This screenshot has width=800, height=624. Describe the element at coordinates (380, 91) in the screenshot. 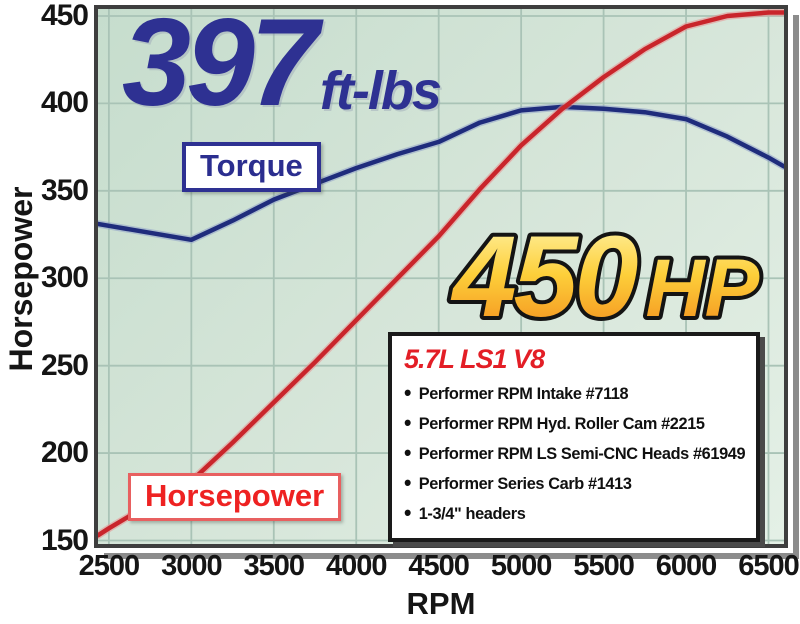

I see `peak-torque-unit: ft-lbs` at that location.